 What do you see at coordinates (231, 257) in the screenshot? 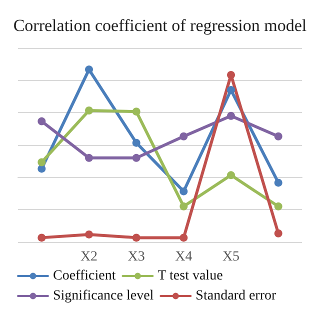
I see `x-tick-label: X5` at bounding box center [231, 257].